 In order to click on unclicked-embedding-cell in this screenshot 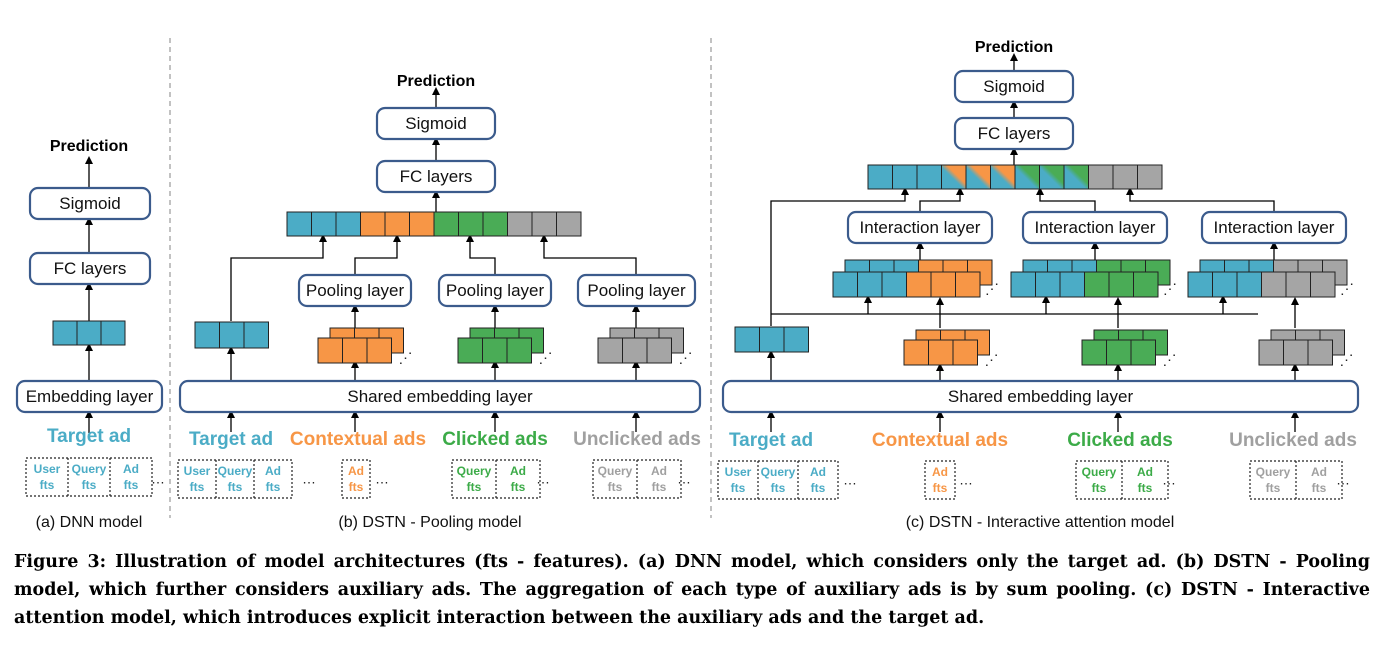, I will do `click(1320, 352)`.